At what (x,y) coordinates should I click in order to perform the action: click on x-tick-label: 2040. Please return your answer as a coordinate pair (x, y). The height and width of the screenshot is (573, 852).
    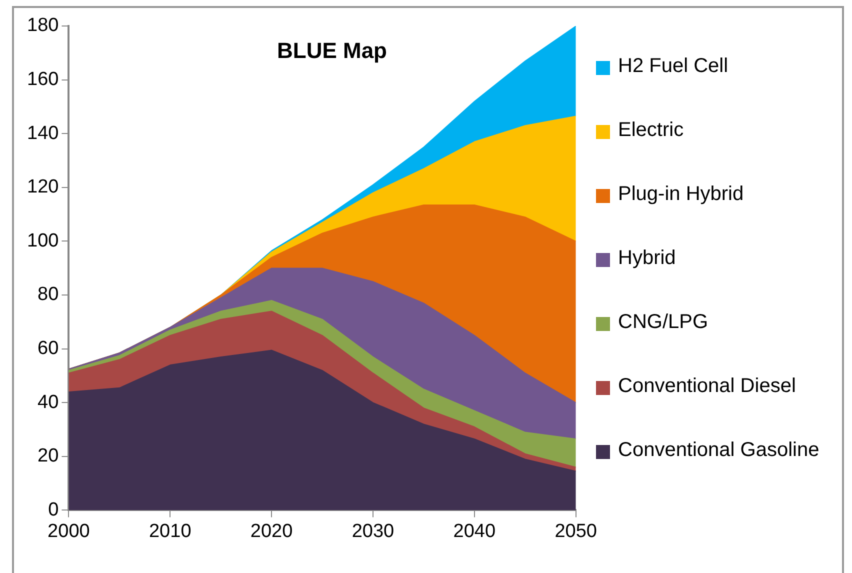
    Looking at the image, I should click on (474, 531).